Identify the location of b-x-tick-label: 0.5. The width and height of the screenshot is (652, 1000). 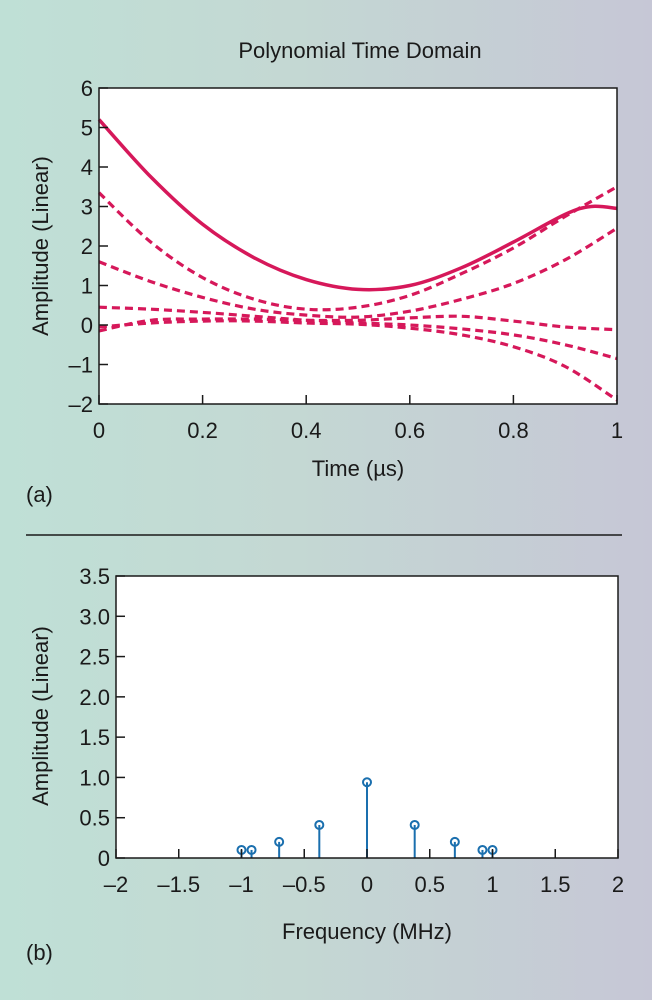
(429, 884).